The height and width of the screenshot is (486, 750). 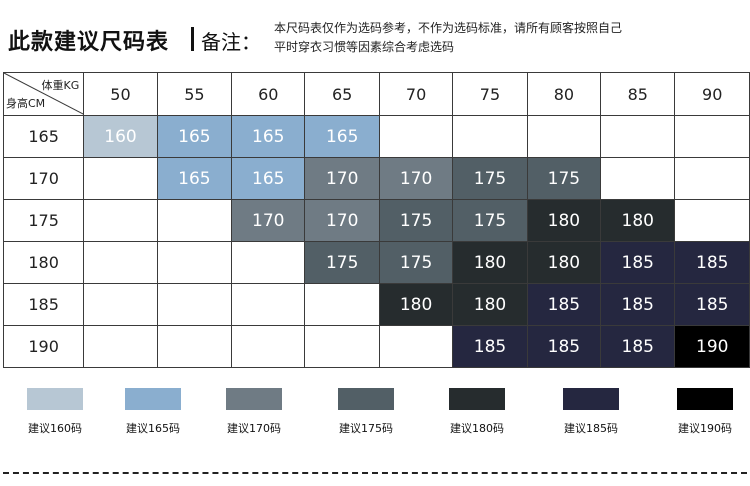 I want to click on weight-header-cell: 50, so click(x=120, y=94).